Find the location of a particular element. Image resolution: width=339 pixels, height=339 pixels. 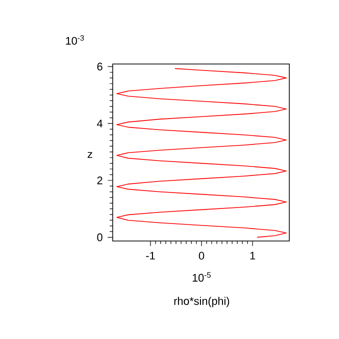

x-axis-title: rho*sin(phi) is located at coordinates (202, 302).